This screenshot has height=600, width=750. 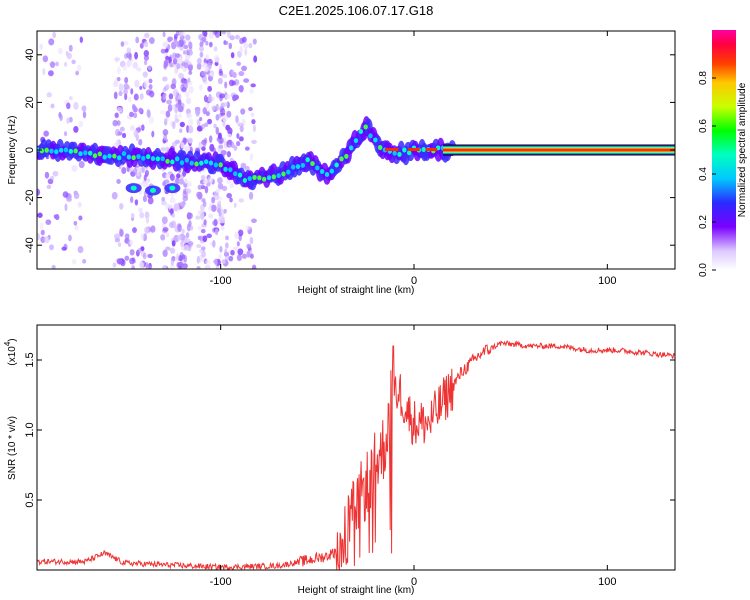 What do you see at coordinates (703, 270) in the screenshot?
I see `colorbar-tick-label: 0.0` at bounding box center [703, 270].